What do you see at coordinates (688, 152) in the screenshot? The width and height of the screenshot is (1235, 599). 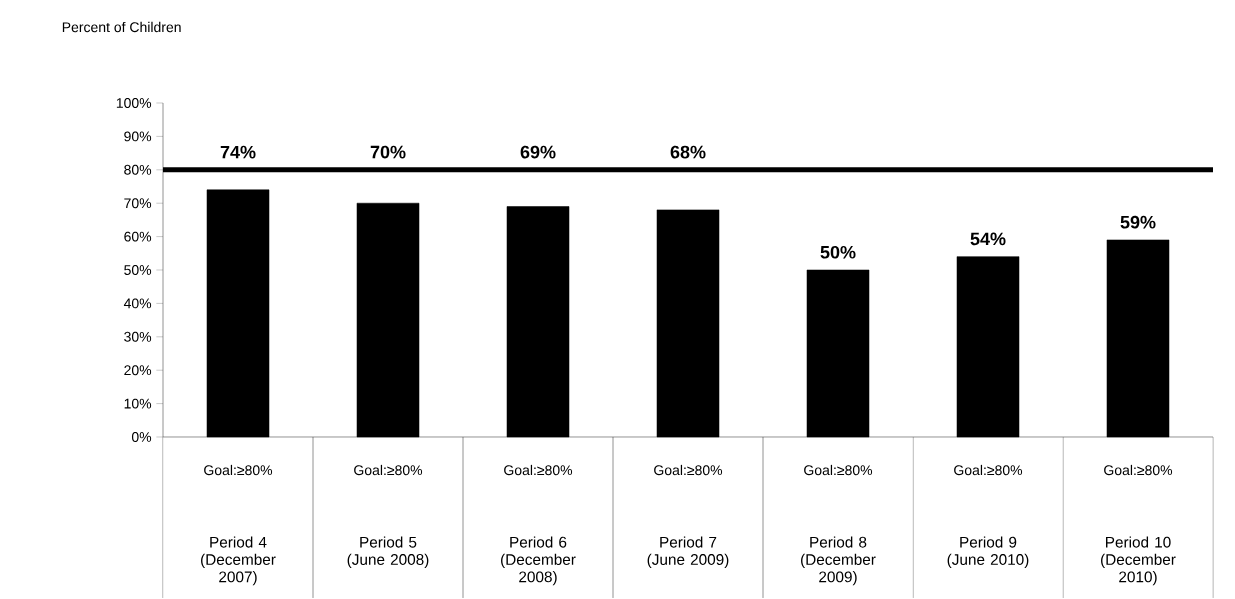 I see `data-label: 68%` at bounding box center [688, 152].